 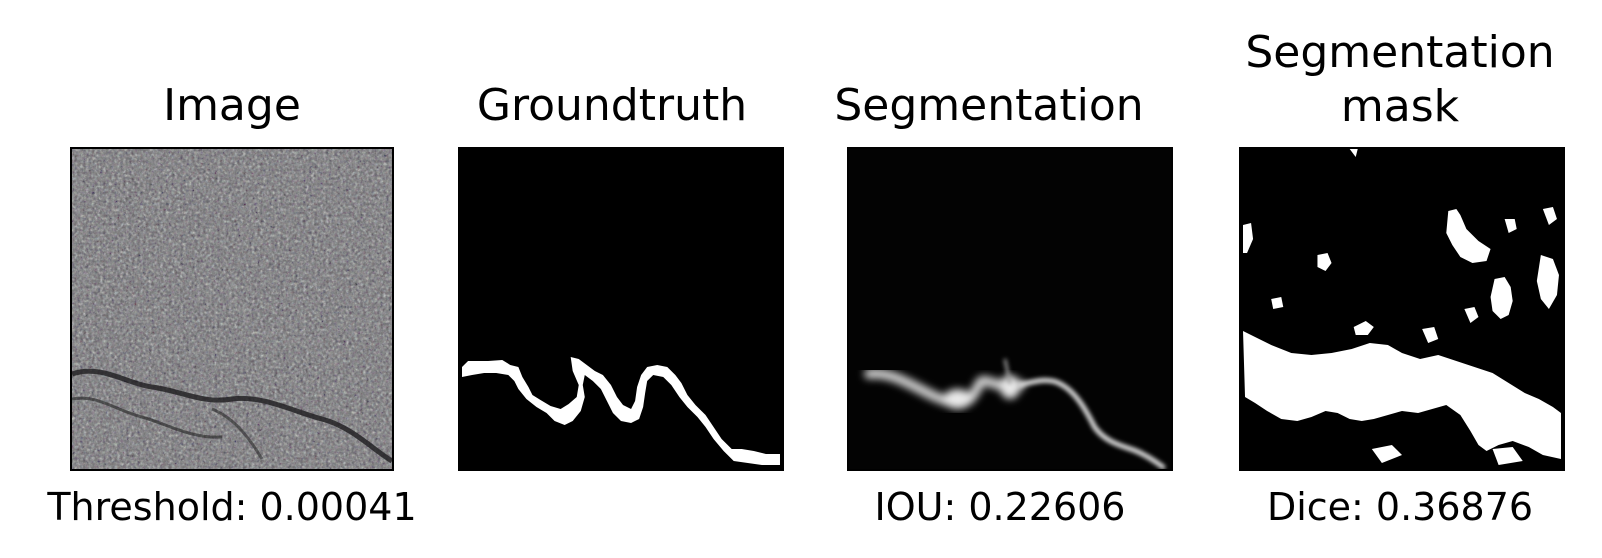 I want to click on segmentation-binary-mask, so click(x=1402, y=309).